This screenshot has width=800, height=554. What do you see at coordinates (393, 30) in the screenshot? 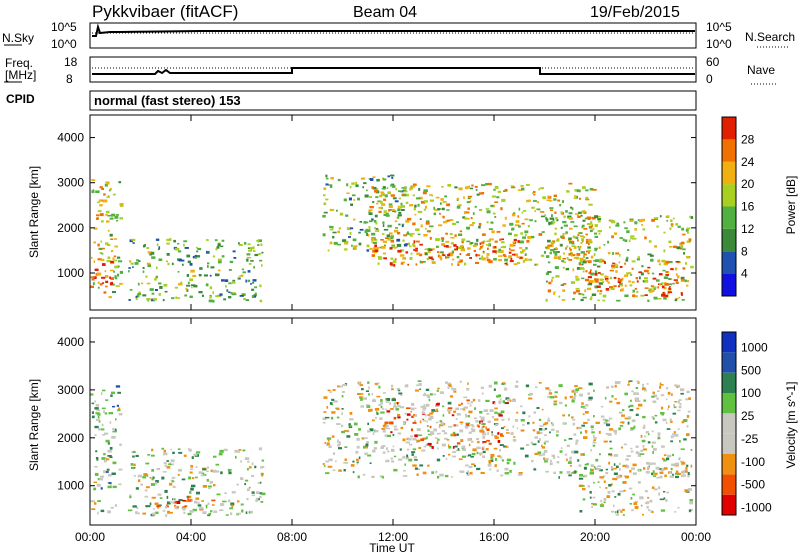
I see `noise-sky-trace` at bounding box center [393, 30].